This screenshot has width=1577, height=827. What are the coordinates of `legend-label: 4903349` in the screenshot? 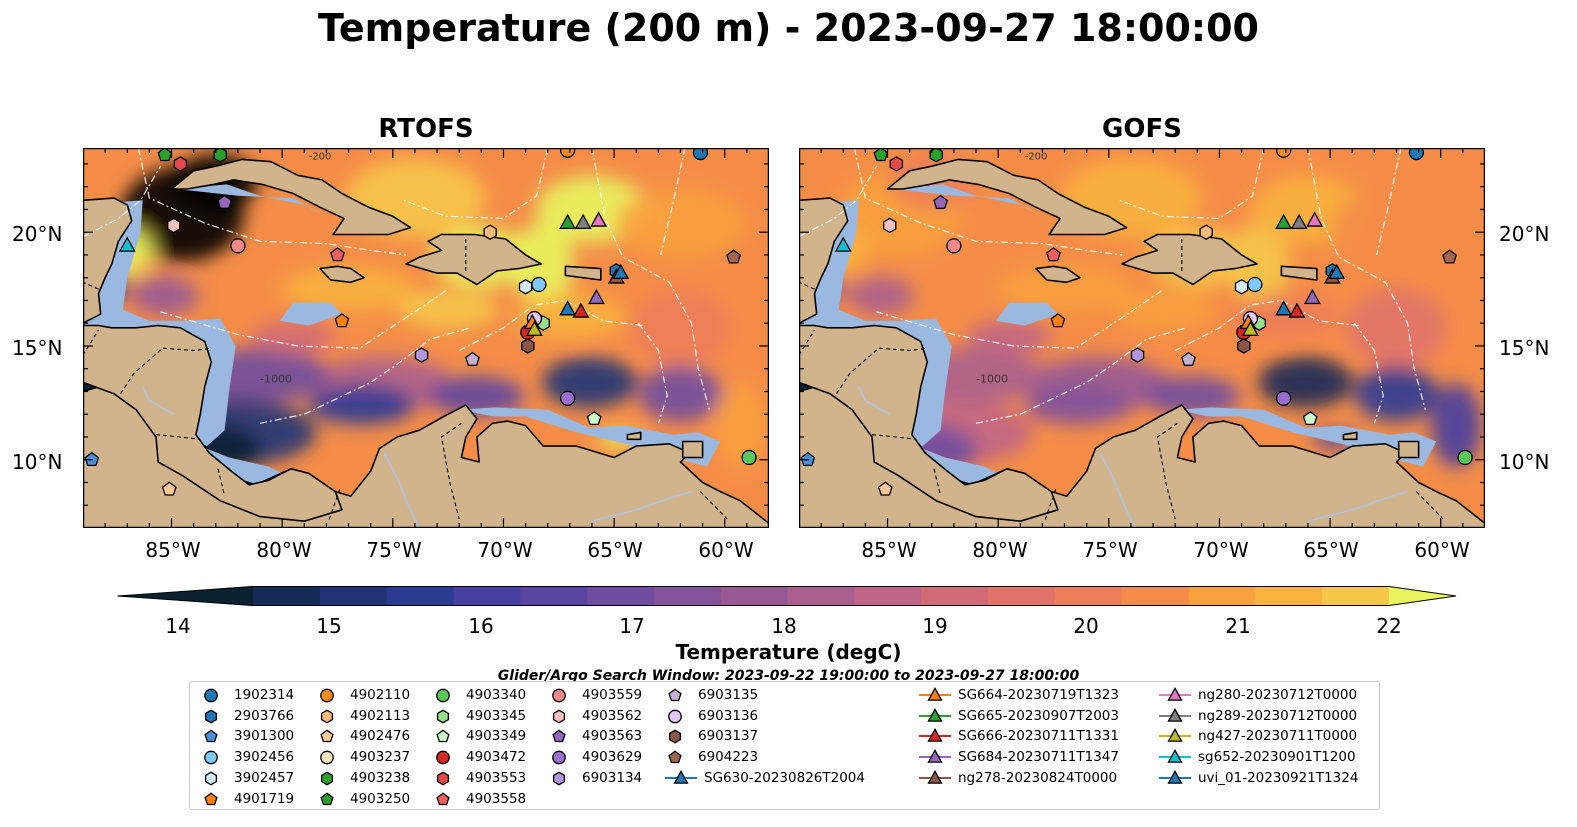 It's located at (496, 736).